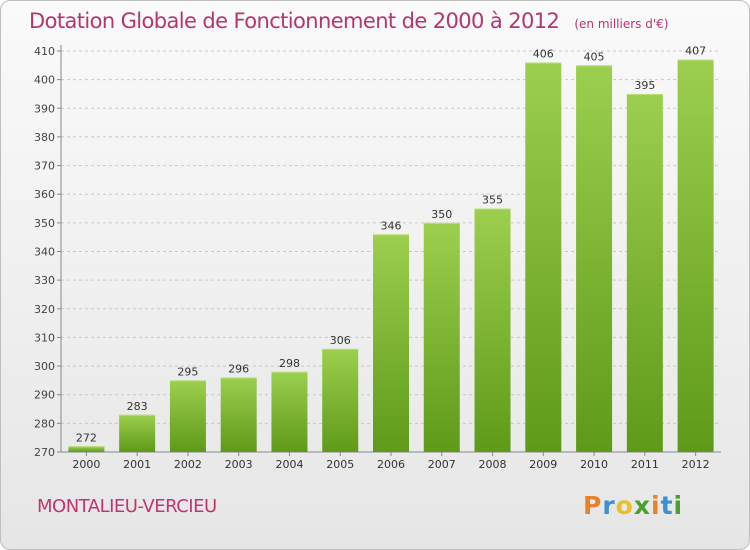 The image size is (750, 550). What do you see at coordinates (695, 255) in the screenshot?
I see `bar-2012` at bounding box center [695, 255].